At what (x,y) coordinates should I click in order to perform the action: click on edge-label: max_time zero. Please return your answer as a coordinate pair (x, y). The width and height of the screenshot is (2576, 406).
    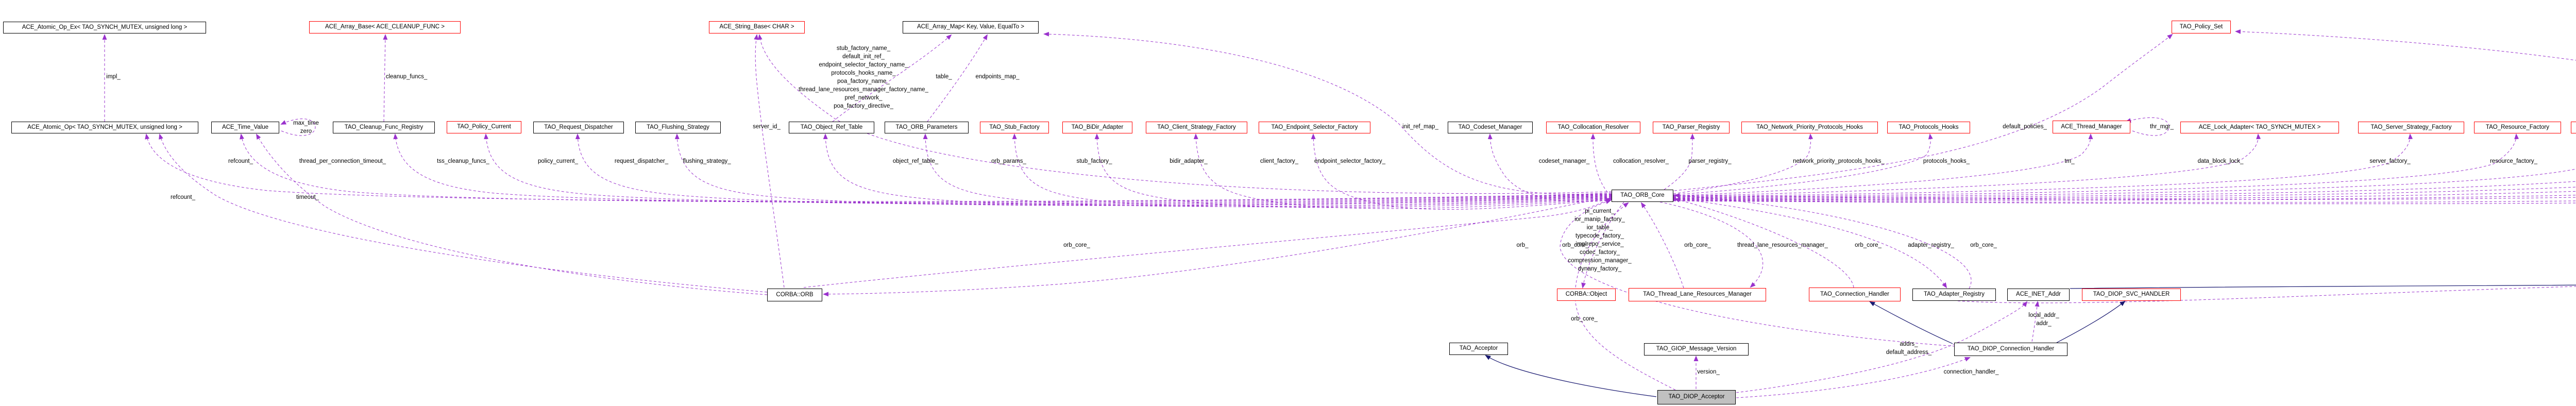
    Looking at the image, I should click on (306, 127).